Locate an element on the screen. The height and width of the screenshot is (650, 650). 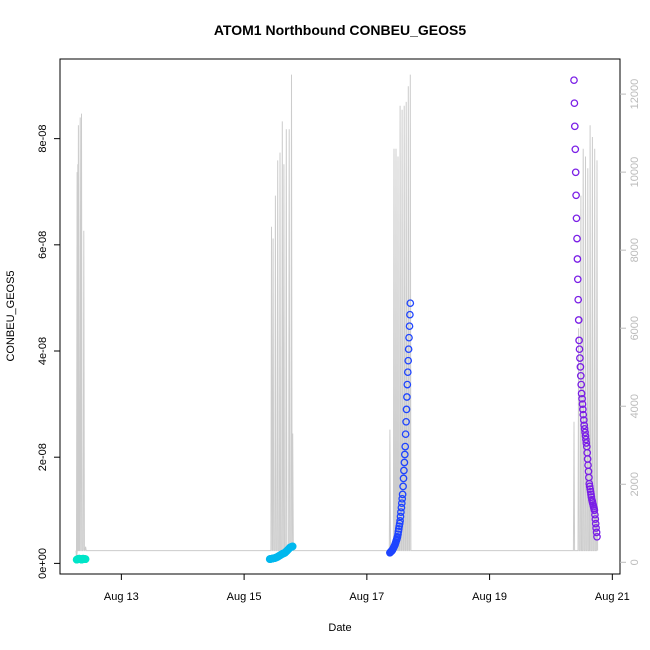
flight-4-points is located at coordinates (585, 308).